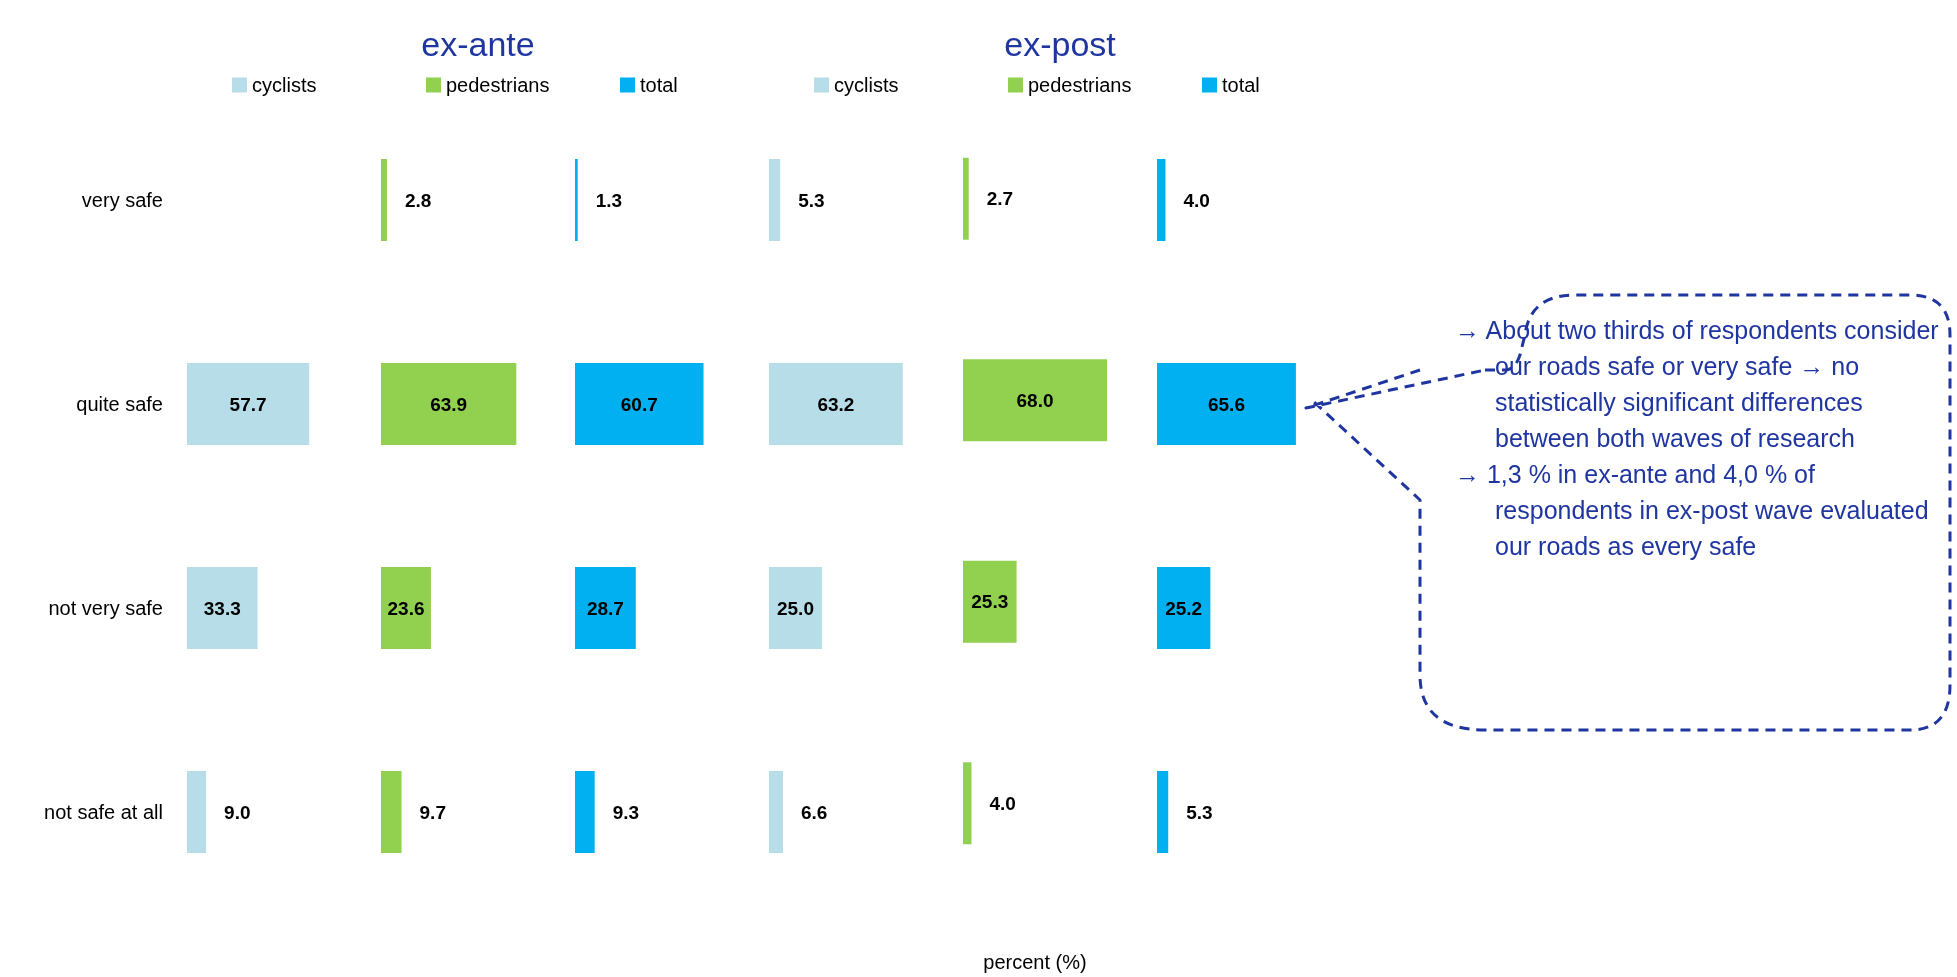 Image resolution: width=1957 pixels, height=977 pixels. I want to click on data-label: 23.6, so click(406, 608).